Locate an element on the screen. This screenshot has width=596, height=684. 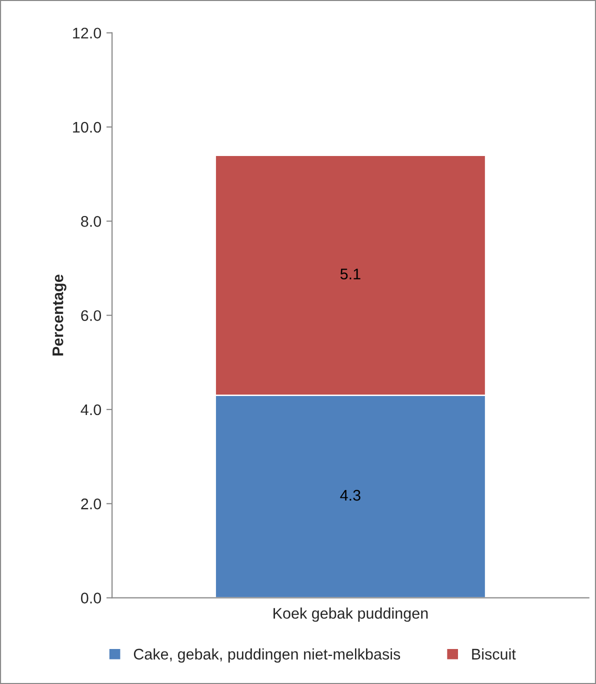
legend-label: Cake, gebak, puddingen niet-melkbasis is located at coordinates (267, 655).